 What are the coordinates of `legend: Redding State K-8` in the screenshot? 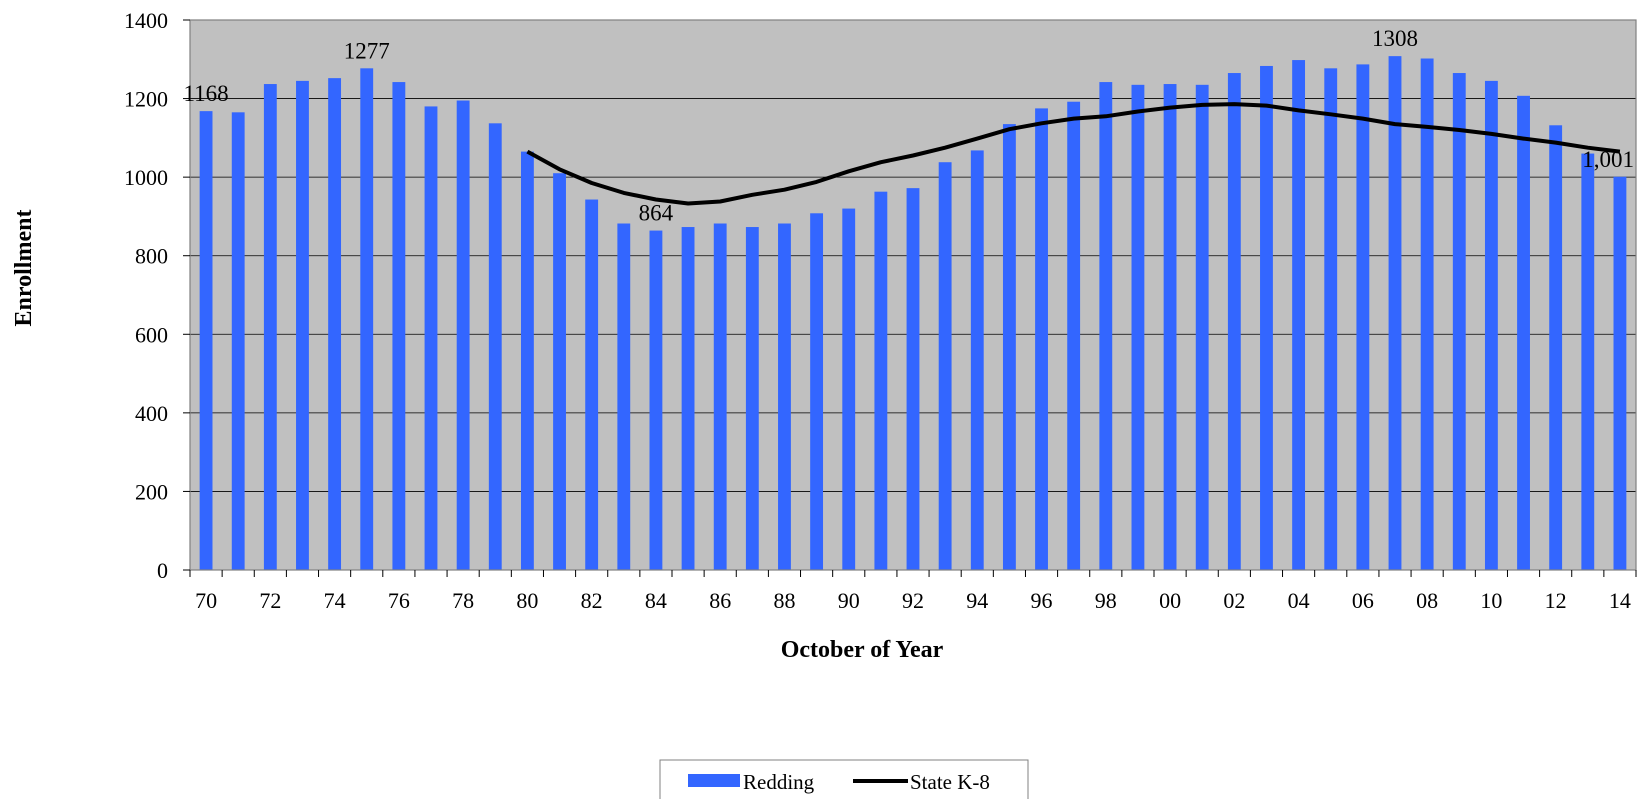 It's located at (844, 779).